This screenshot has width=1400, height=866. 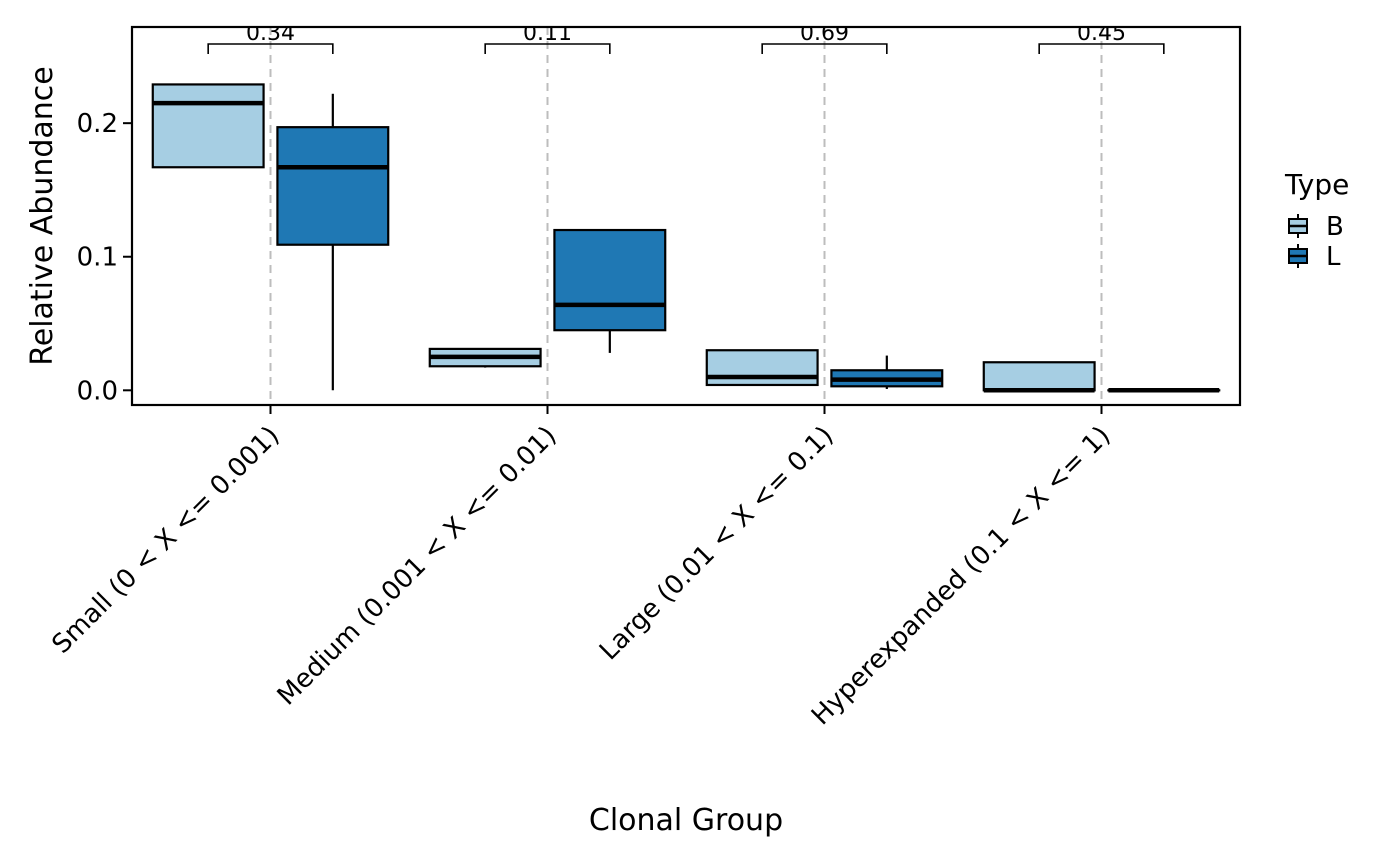 I want to click on y-axis-title: Relative Abundance, so click(x=42, y=216).